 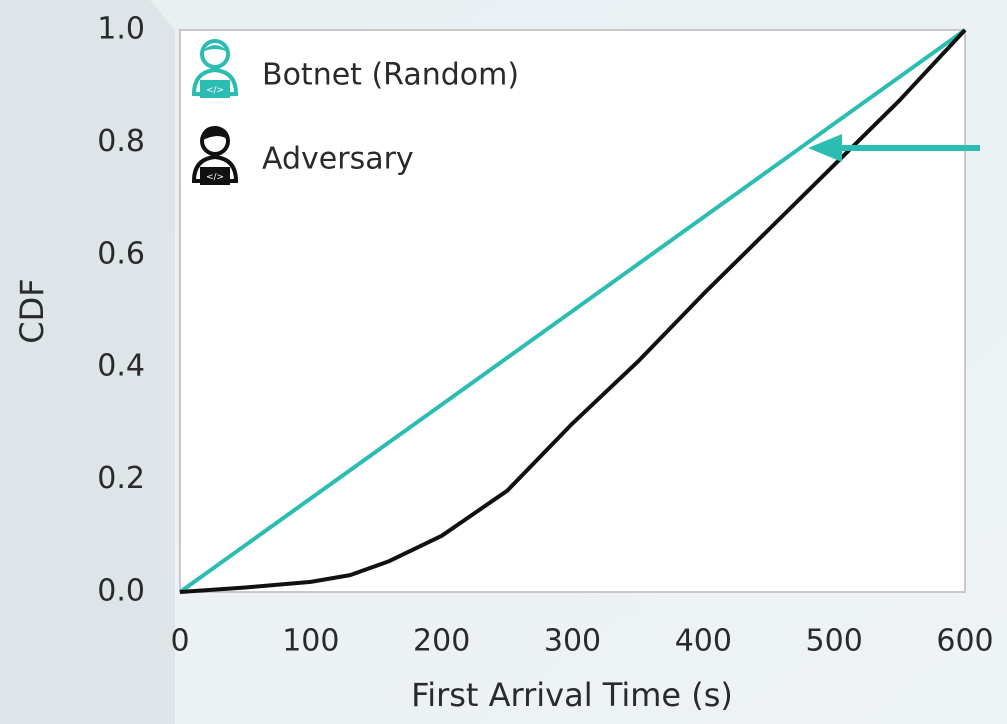 What do you see at coordinates (121, 29) in the screenshot?
I see `y-tick-label: 1.0` at bounding box center [121, 29].